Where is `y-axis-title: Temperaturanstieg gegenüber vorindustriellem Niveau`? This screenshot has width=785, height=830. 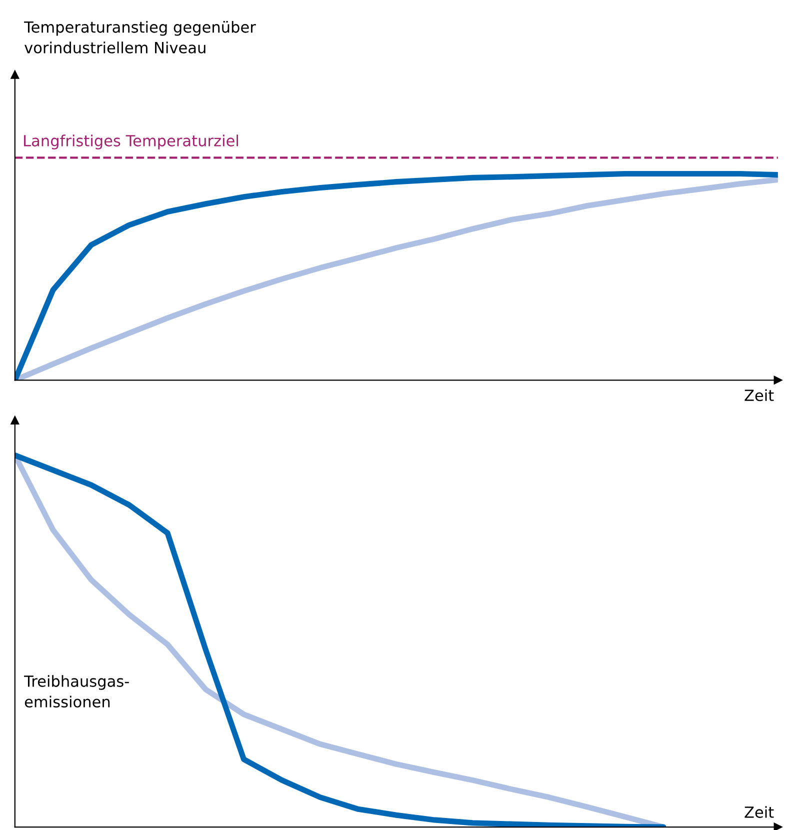 y-axis-title: Temperaturanstieg gegenüber vorindustriellem Niveau is located at coordinates (140, 37).